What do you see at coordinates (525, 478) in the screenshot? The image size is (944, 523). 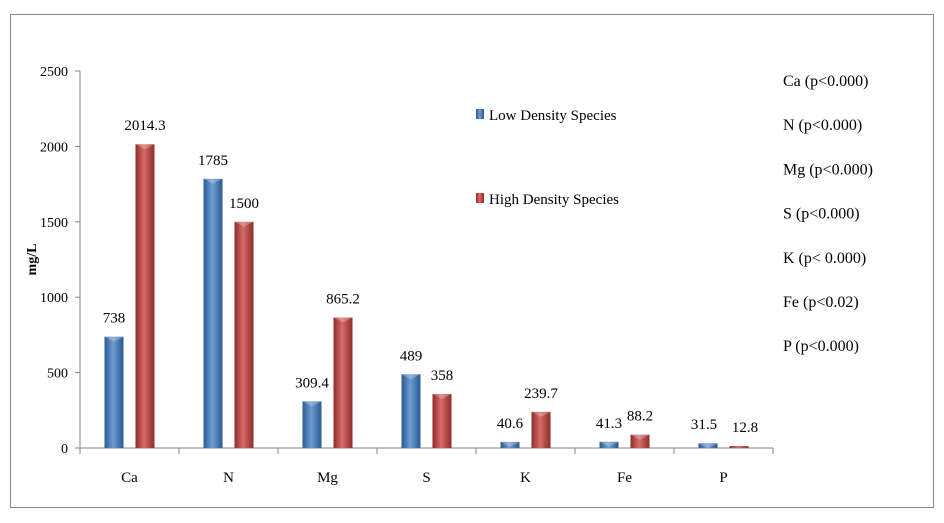 I see `x-tick-label: K` at bounding box center [525, 478].